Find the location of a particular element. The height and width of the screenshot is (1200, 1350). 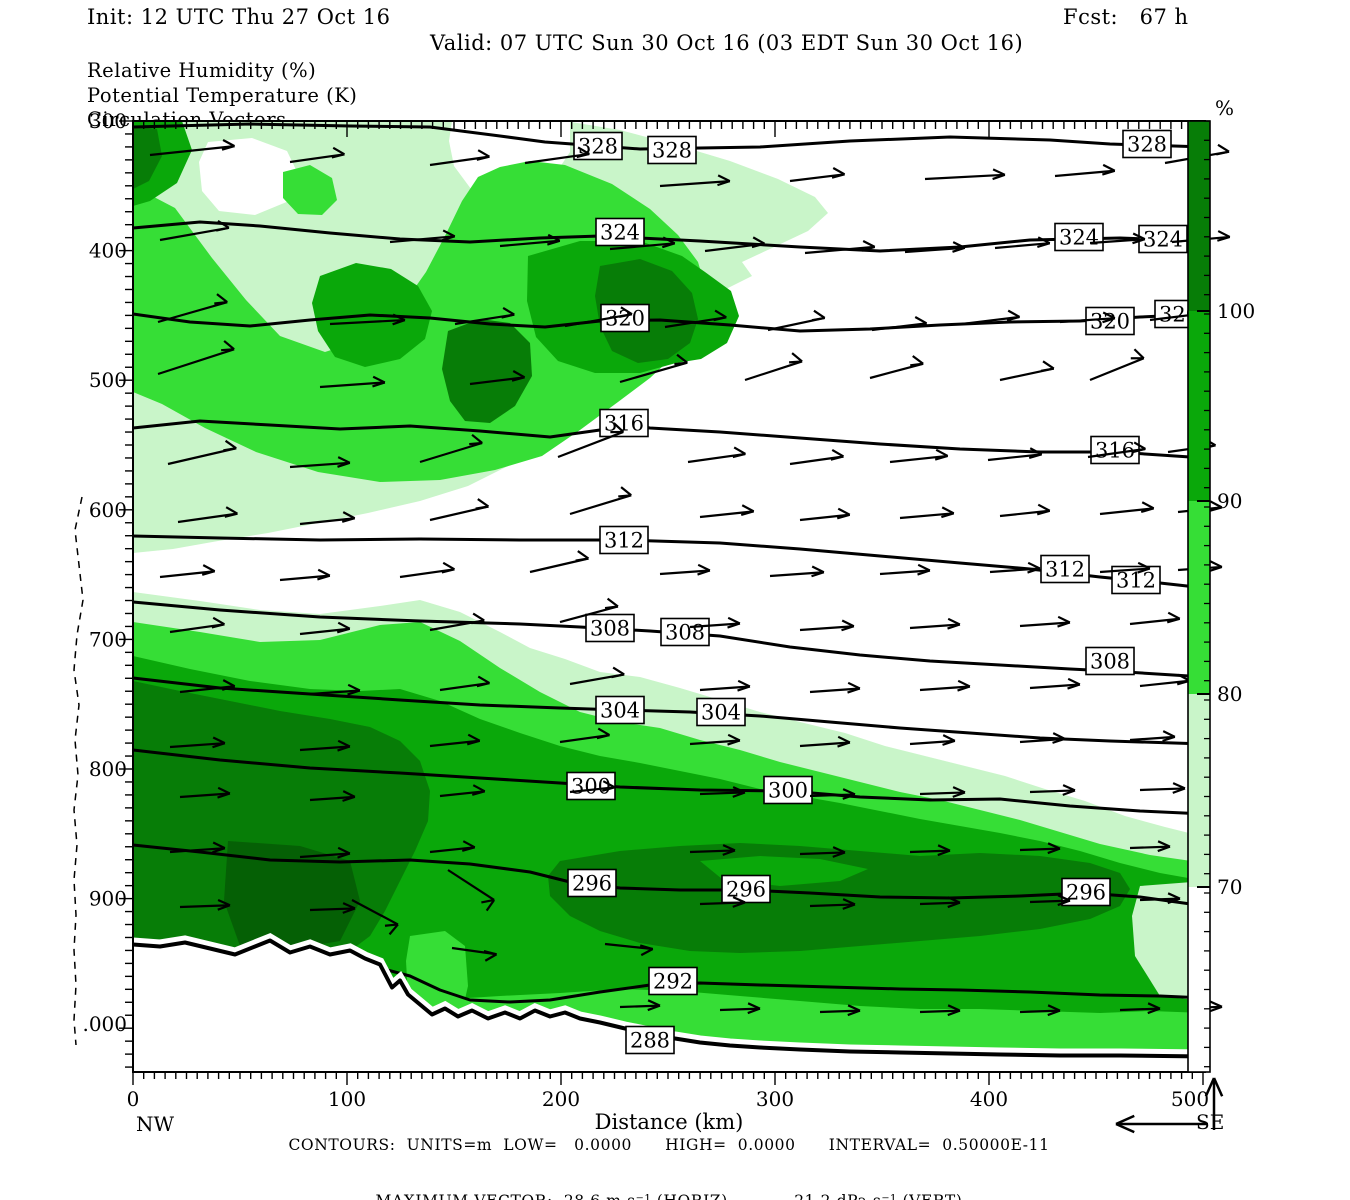

init-time-label: Init: 12 UTC Thu 27 Oct 16 is located at coordinates (239, 17).